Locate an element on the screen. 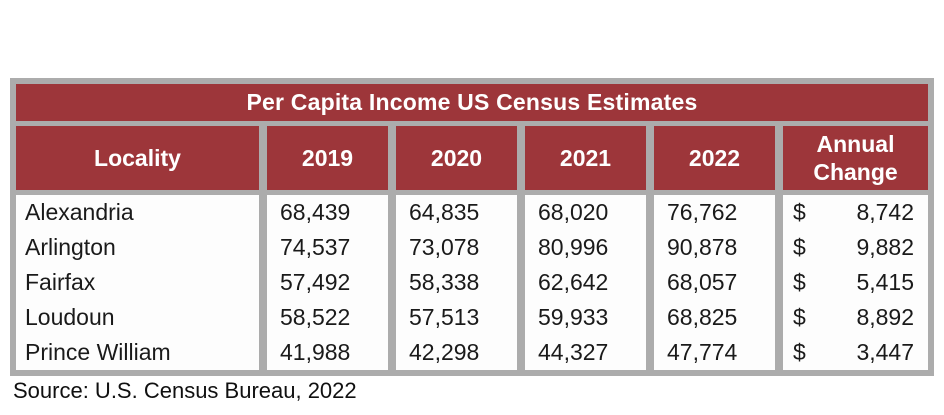  column-2019: 68,439 74,537 57,492 58,522 41,988 is located at coordinates (327, 282).